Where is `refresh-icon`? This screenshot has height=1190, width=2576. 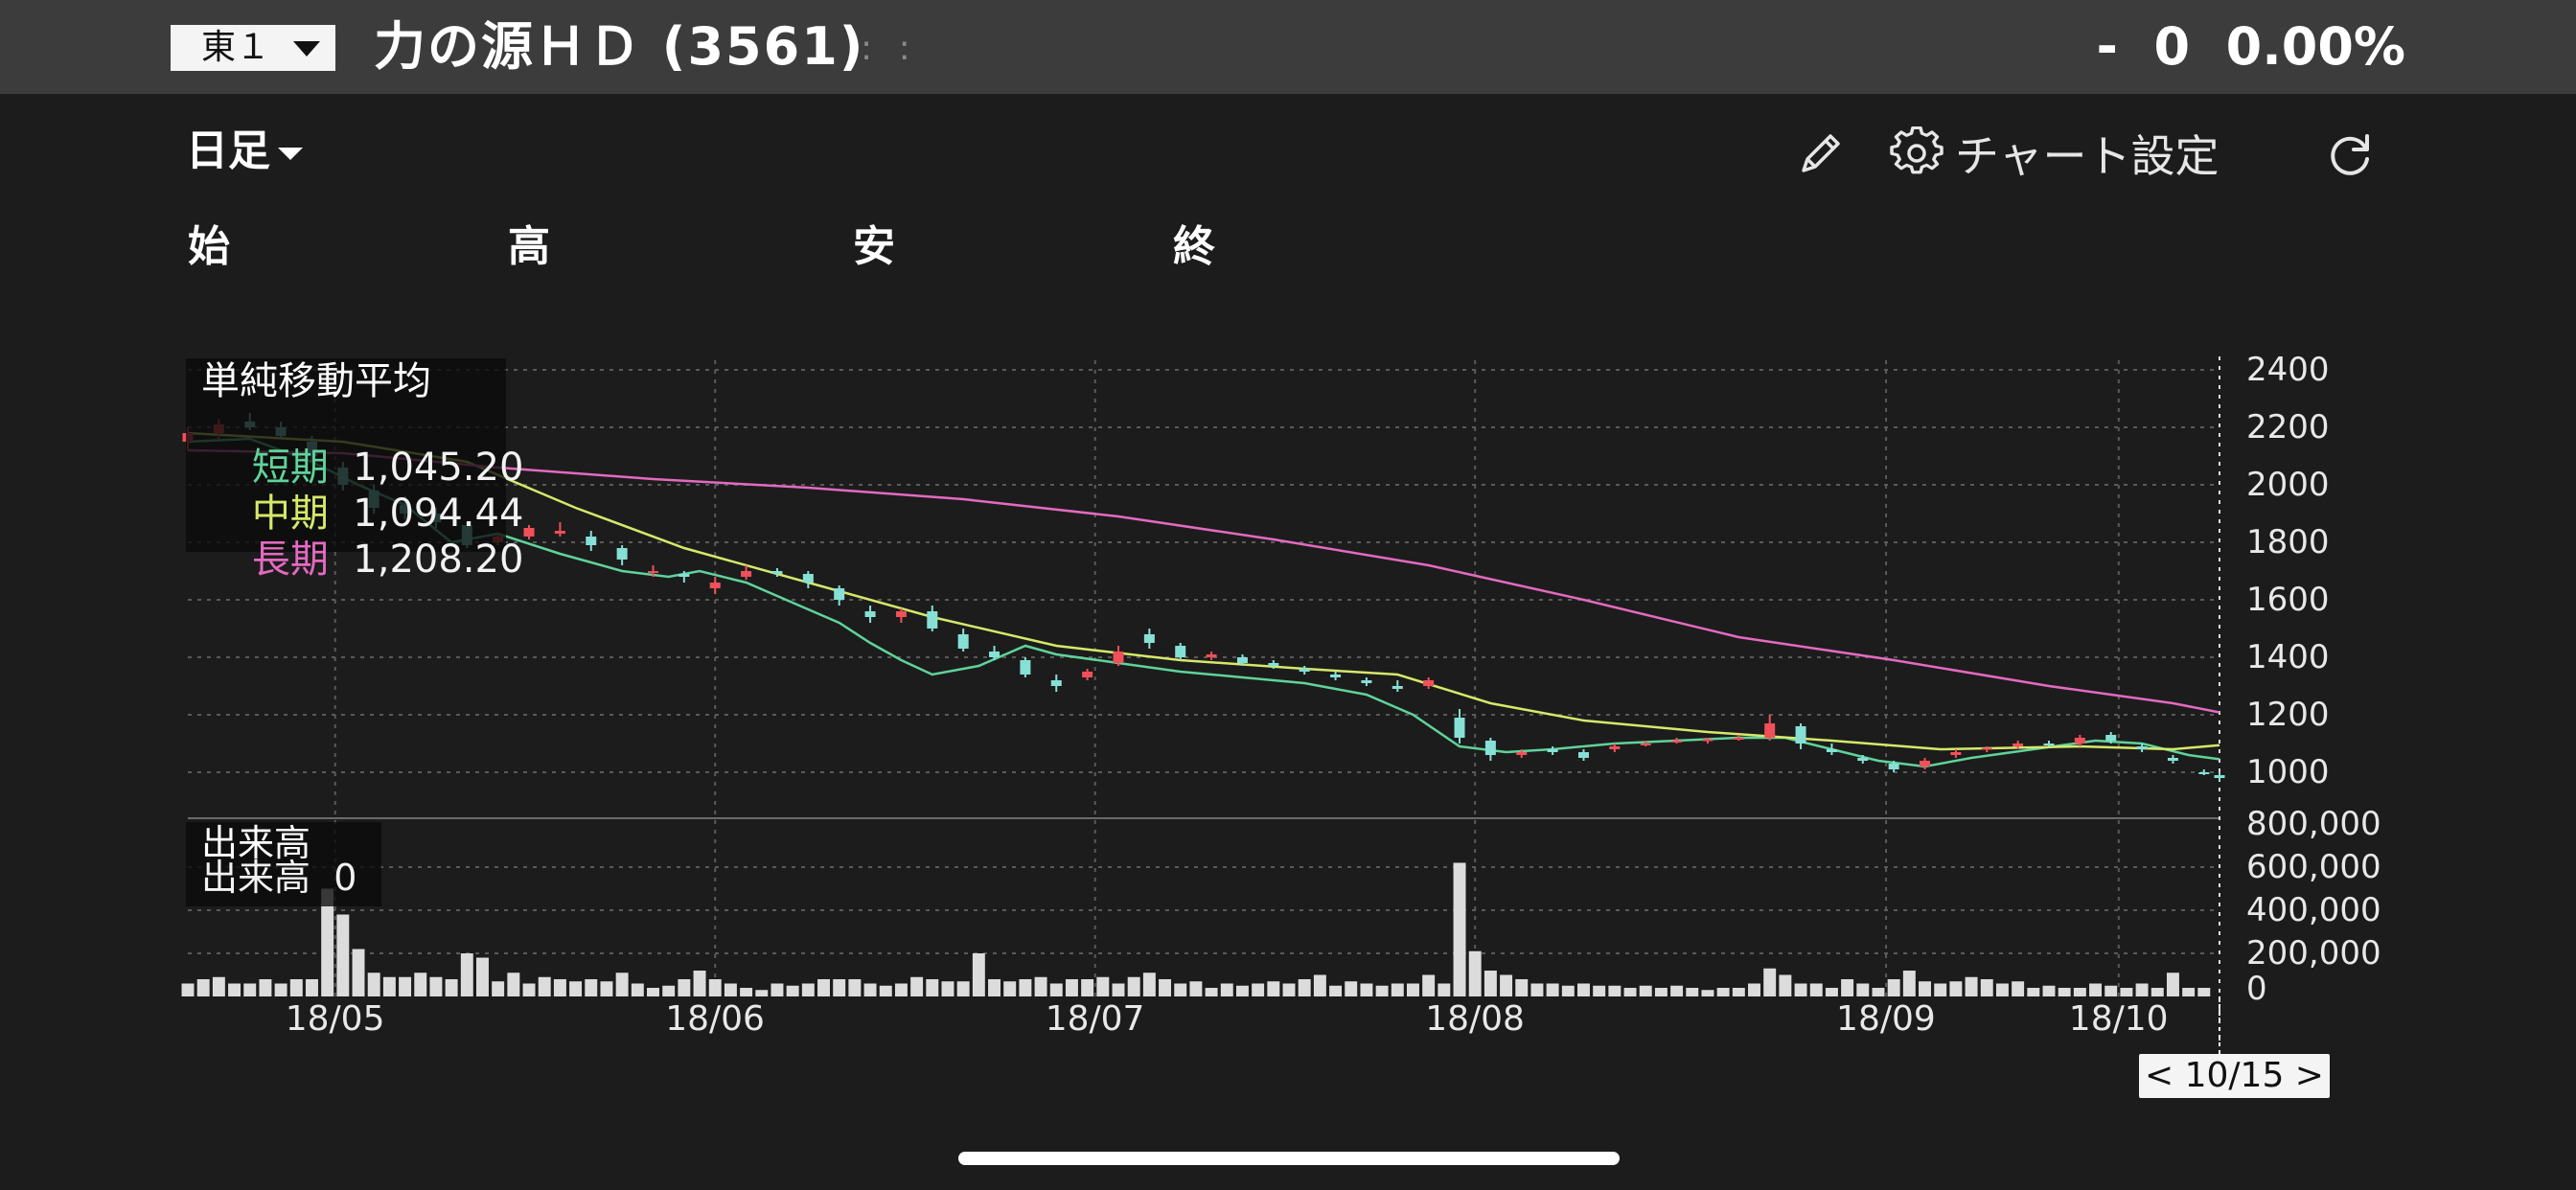 refresh-icon is located at coordinates (2350, 155).